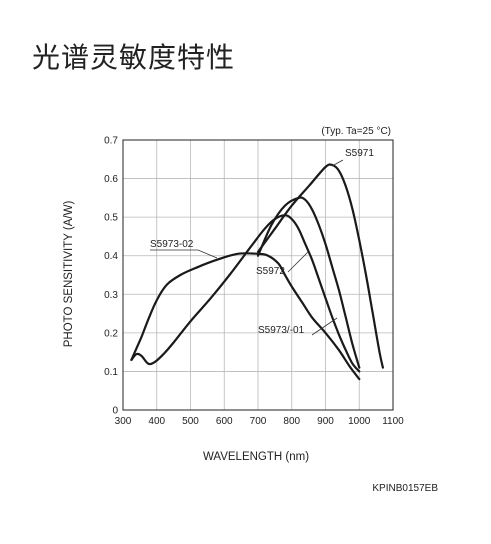  Describe the element at coordinates (111, 141) in the screenshot. I see `y-tick-label: 0.7` at that location.